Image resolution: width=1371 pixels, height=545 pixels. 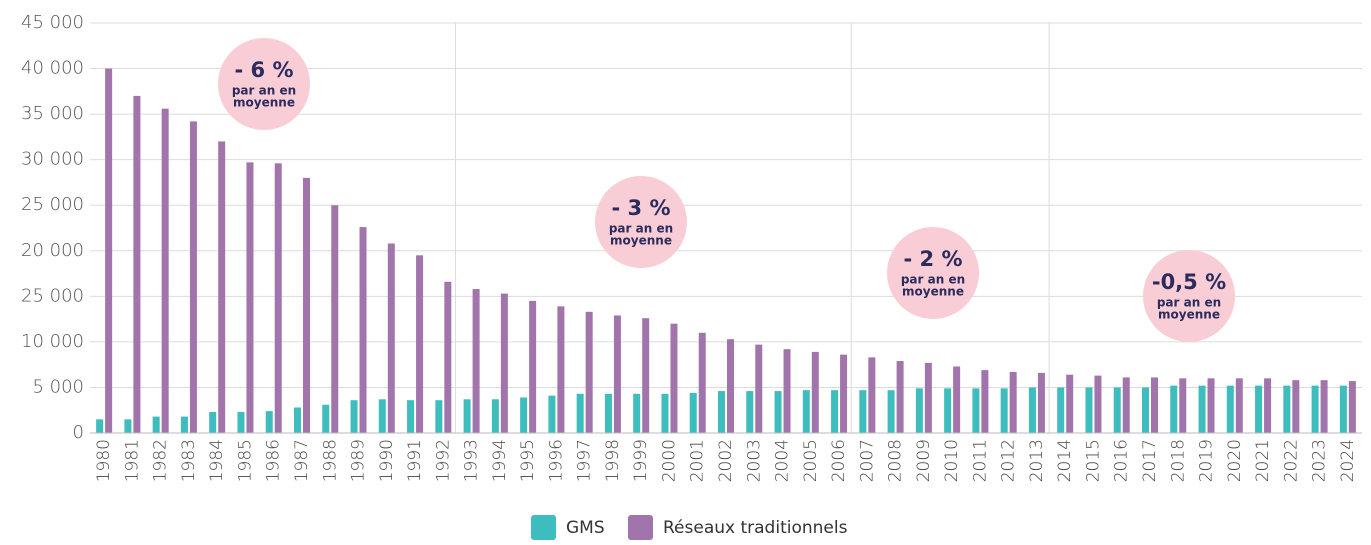 What do you see at coordinates (330, 460) in the screenshot?
I see `x-tick-label: 1988` at bounding box center [330, 460].